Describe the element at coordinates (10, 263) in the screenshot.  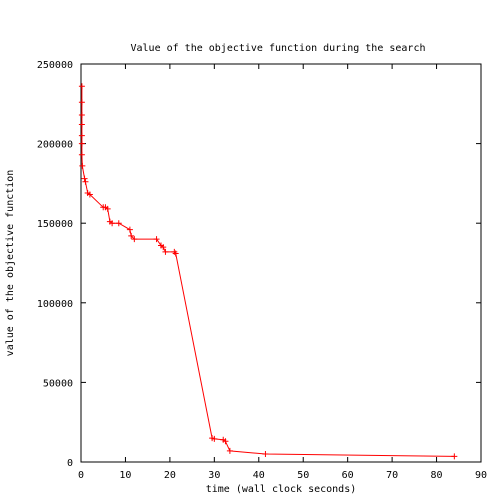
I see `y-axis-label: value of the objective function` at that location.